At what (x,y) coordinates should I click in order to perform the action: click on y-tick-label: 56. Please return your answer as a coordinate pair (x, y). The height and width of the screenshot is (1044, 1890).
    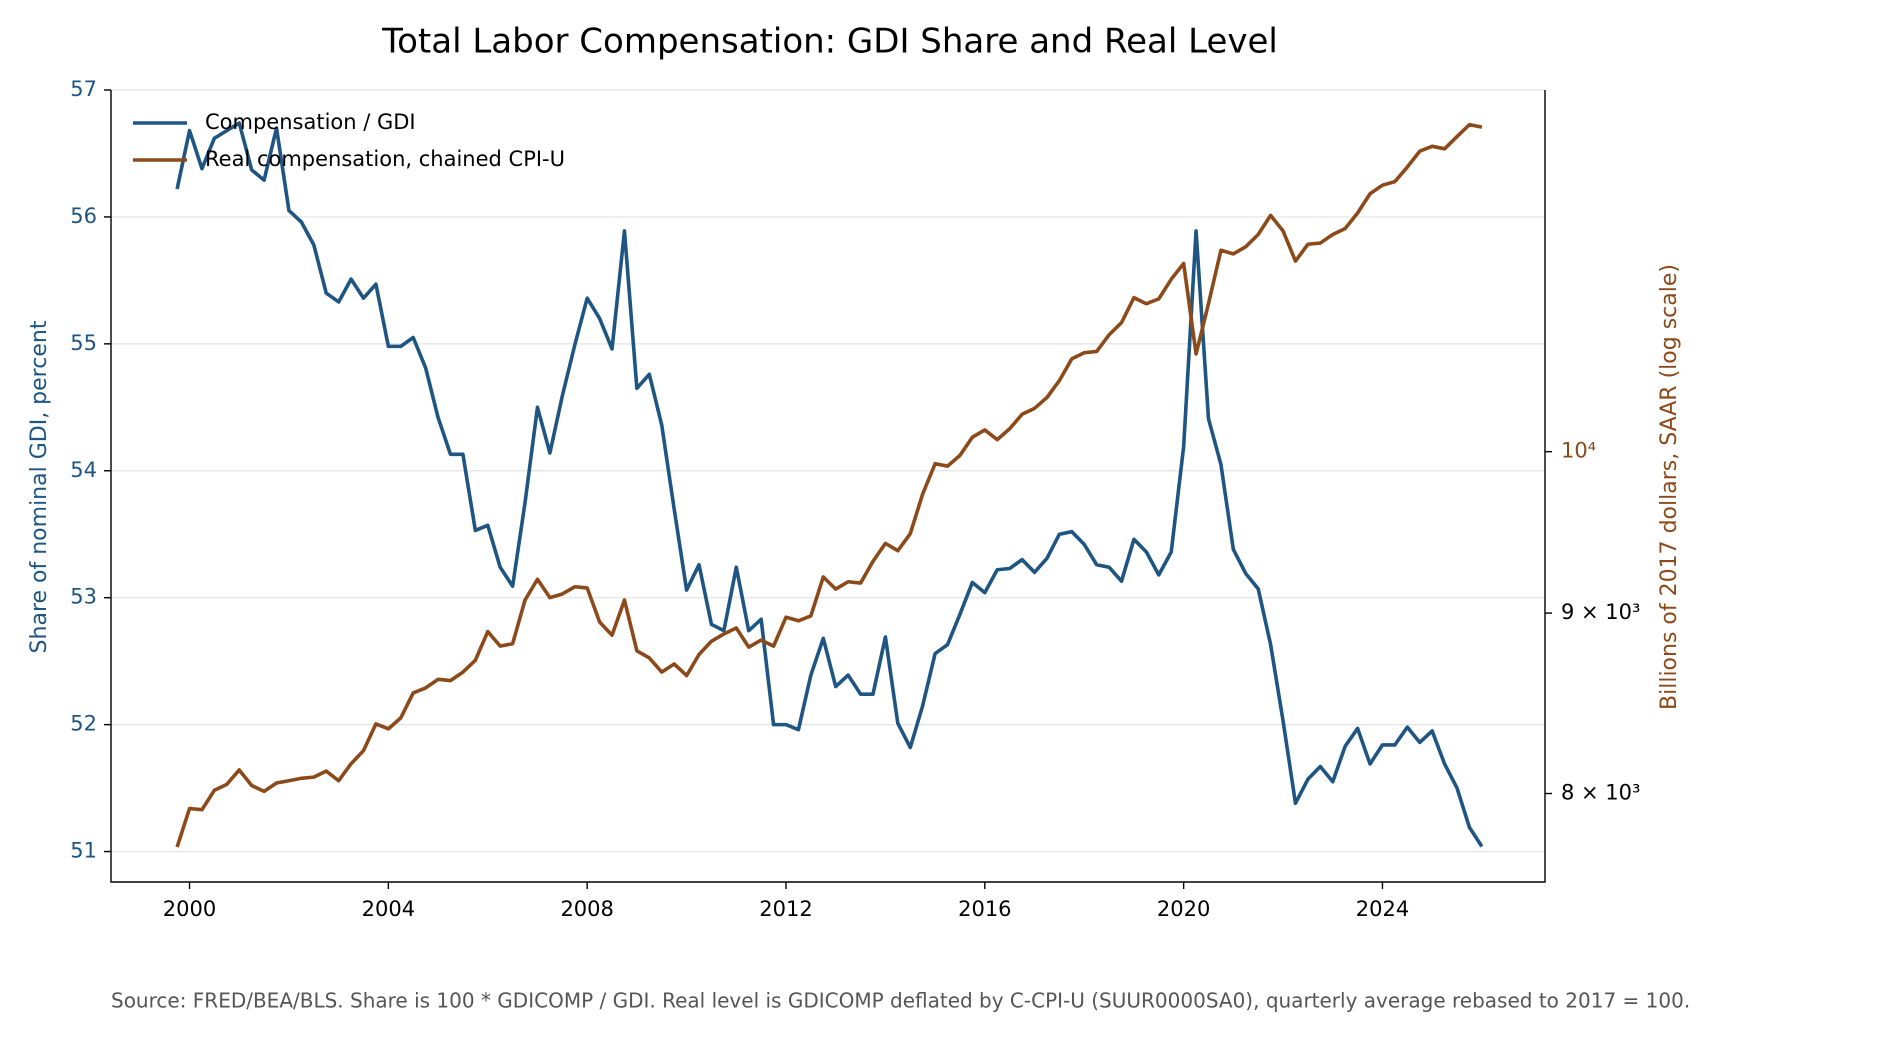
    Looking at the image, I should click on (83, 216).